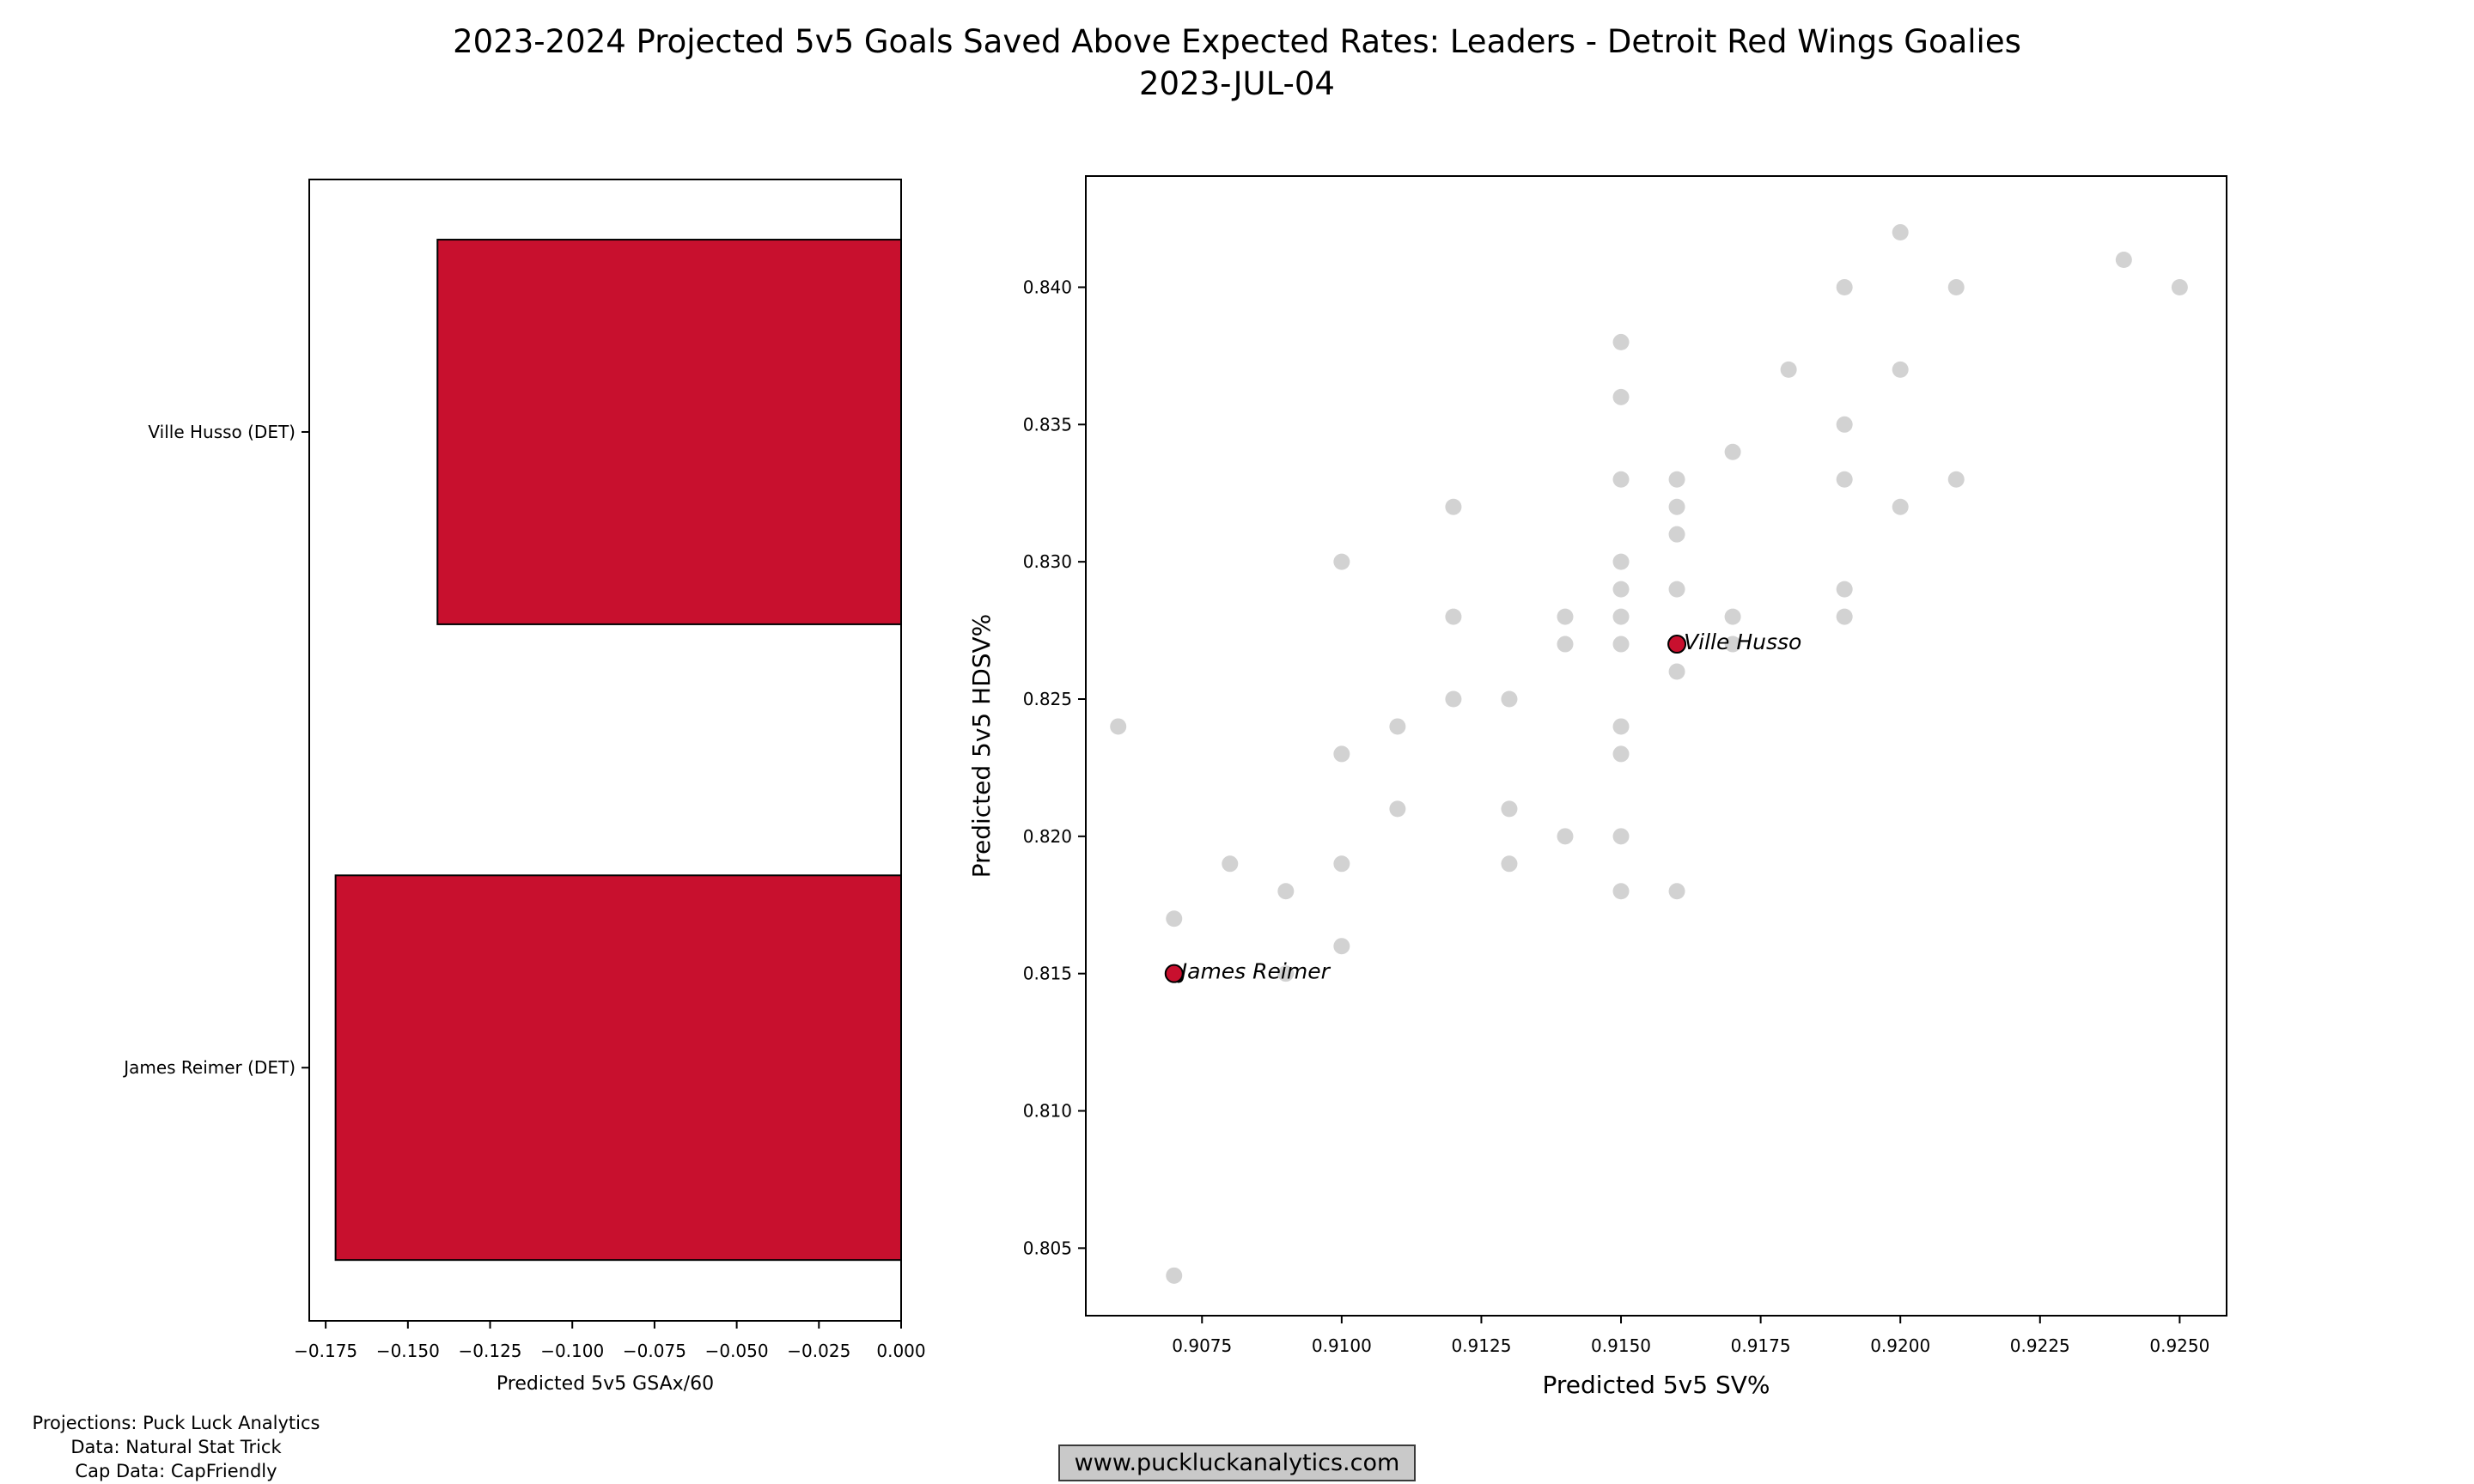 This screenshot has width=2474, height=1484. What do you see at coordinates (209, 1067) in the screenshot?
I see `category-label: James Reimer (DET)` at bounding box center [209, 1067].